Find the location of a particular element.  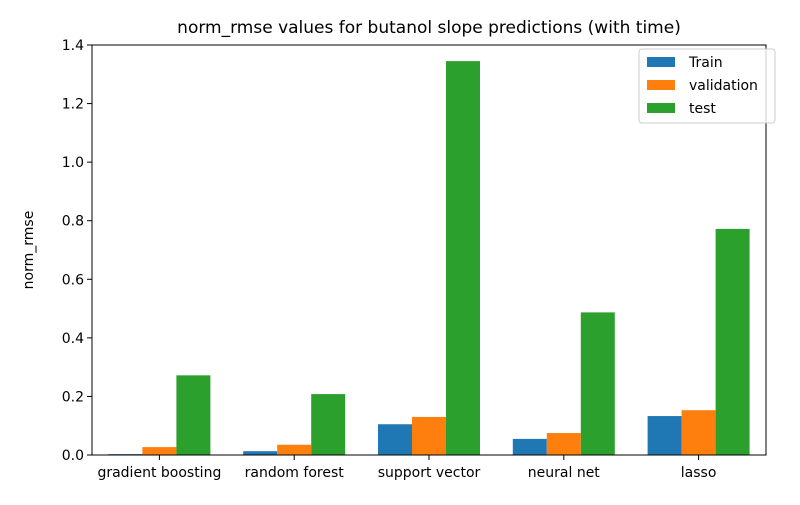

legend-label-train: Train is located at coordinates (705, 63).